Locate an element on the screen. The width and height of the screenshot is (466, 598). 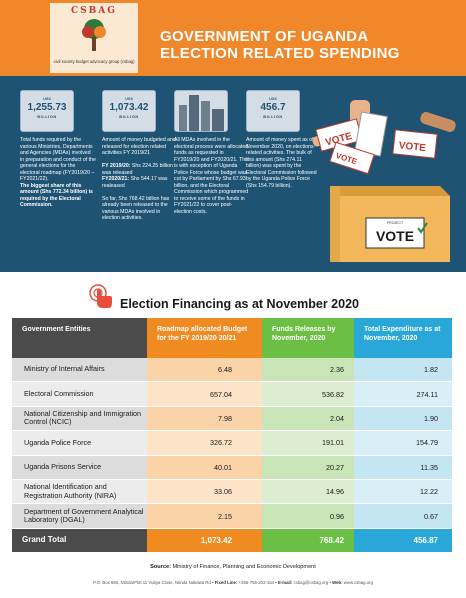
cell-expenditure: 1.90 is located at coordinates (403, 418).